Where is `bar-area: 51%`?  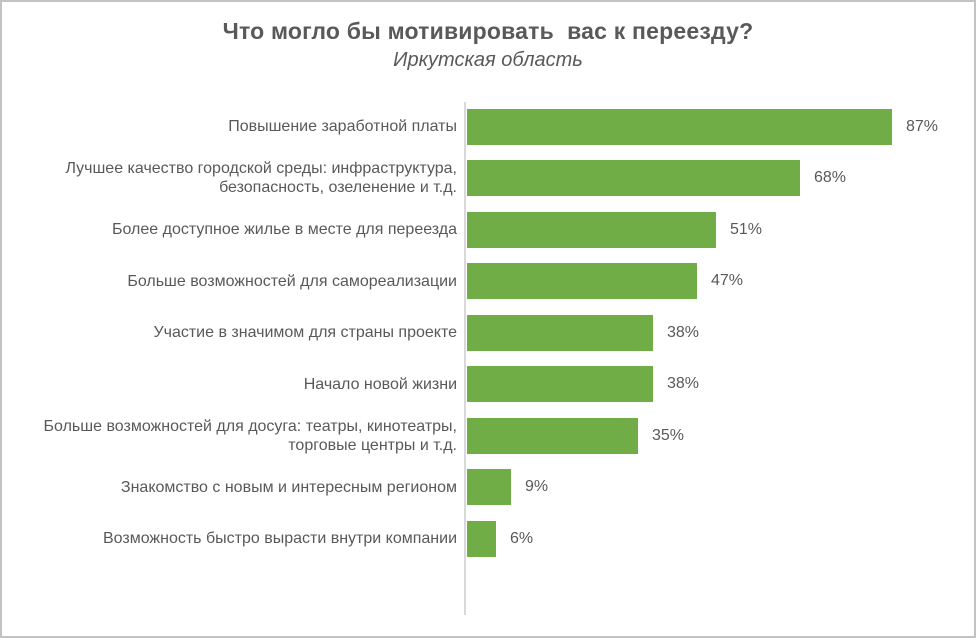
bar-area: 51% is located at coordinates (615, 229).